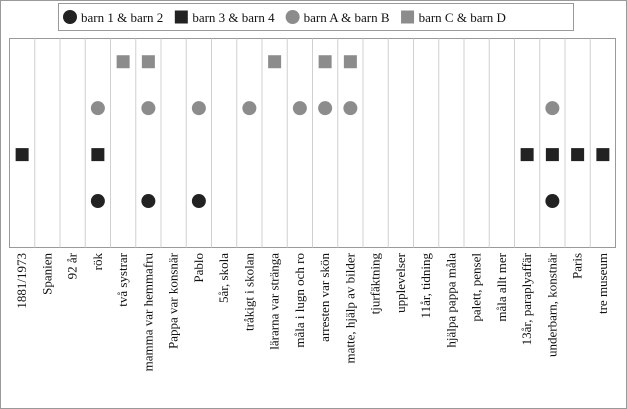 The image size is (627, 409). Describe the element at coordinates (122, 17) in the screenshot. I see `legend-label: barn 1 & barn 2` at that location.